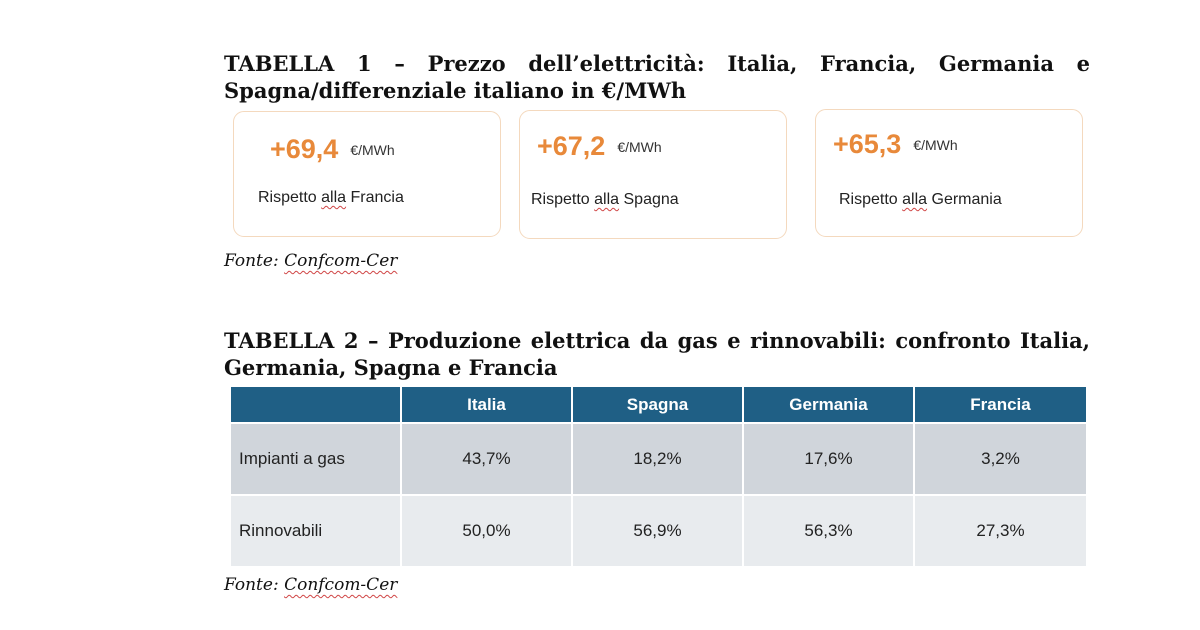 Image resolution: width=1200 pixels, height=630 pixels. I want to click on table-row: Impianti a gas 43,7% 18,2% 17,6% 3,2%, so click(658, 460).